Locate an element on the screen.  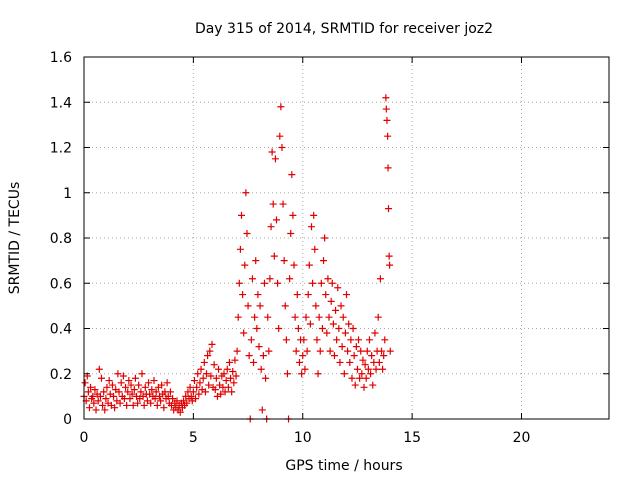
x-tick-label: 10 is located at coordinates (303, 438).